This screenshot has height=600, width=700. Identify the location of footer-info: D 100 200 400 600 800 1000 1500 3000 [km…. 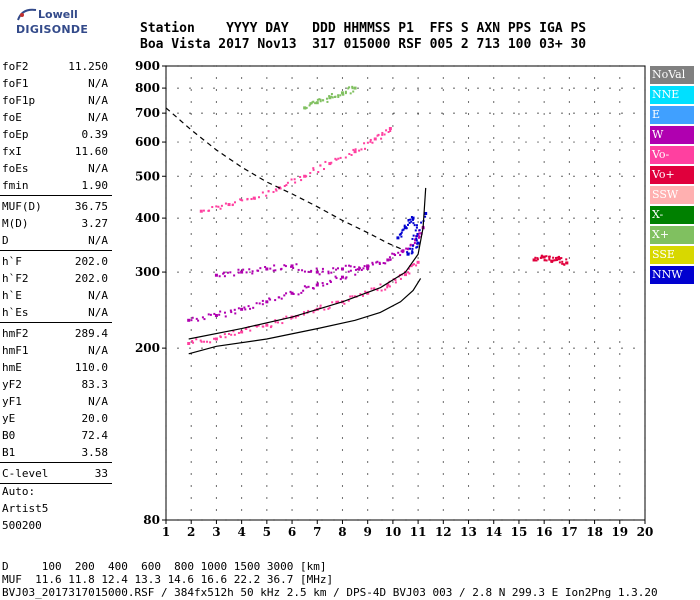
(330, 579).